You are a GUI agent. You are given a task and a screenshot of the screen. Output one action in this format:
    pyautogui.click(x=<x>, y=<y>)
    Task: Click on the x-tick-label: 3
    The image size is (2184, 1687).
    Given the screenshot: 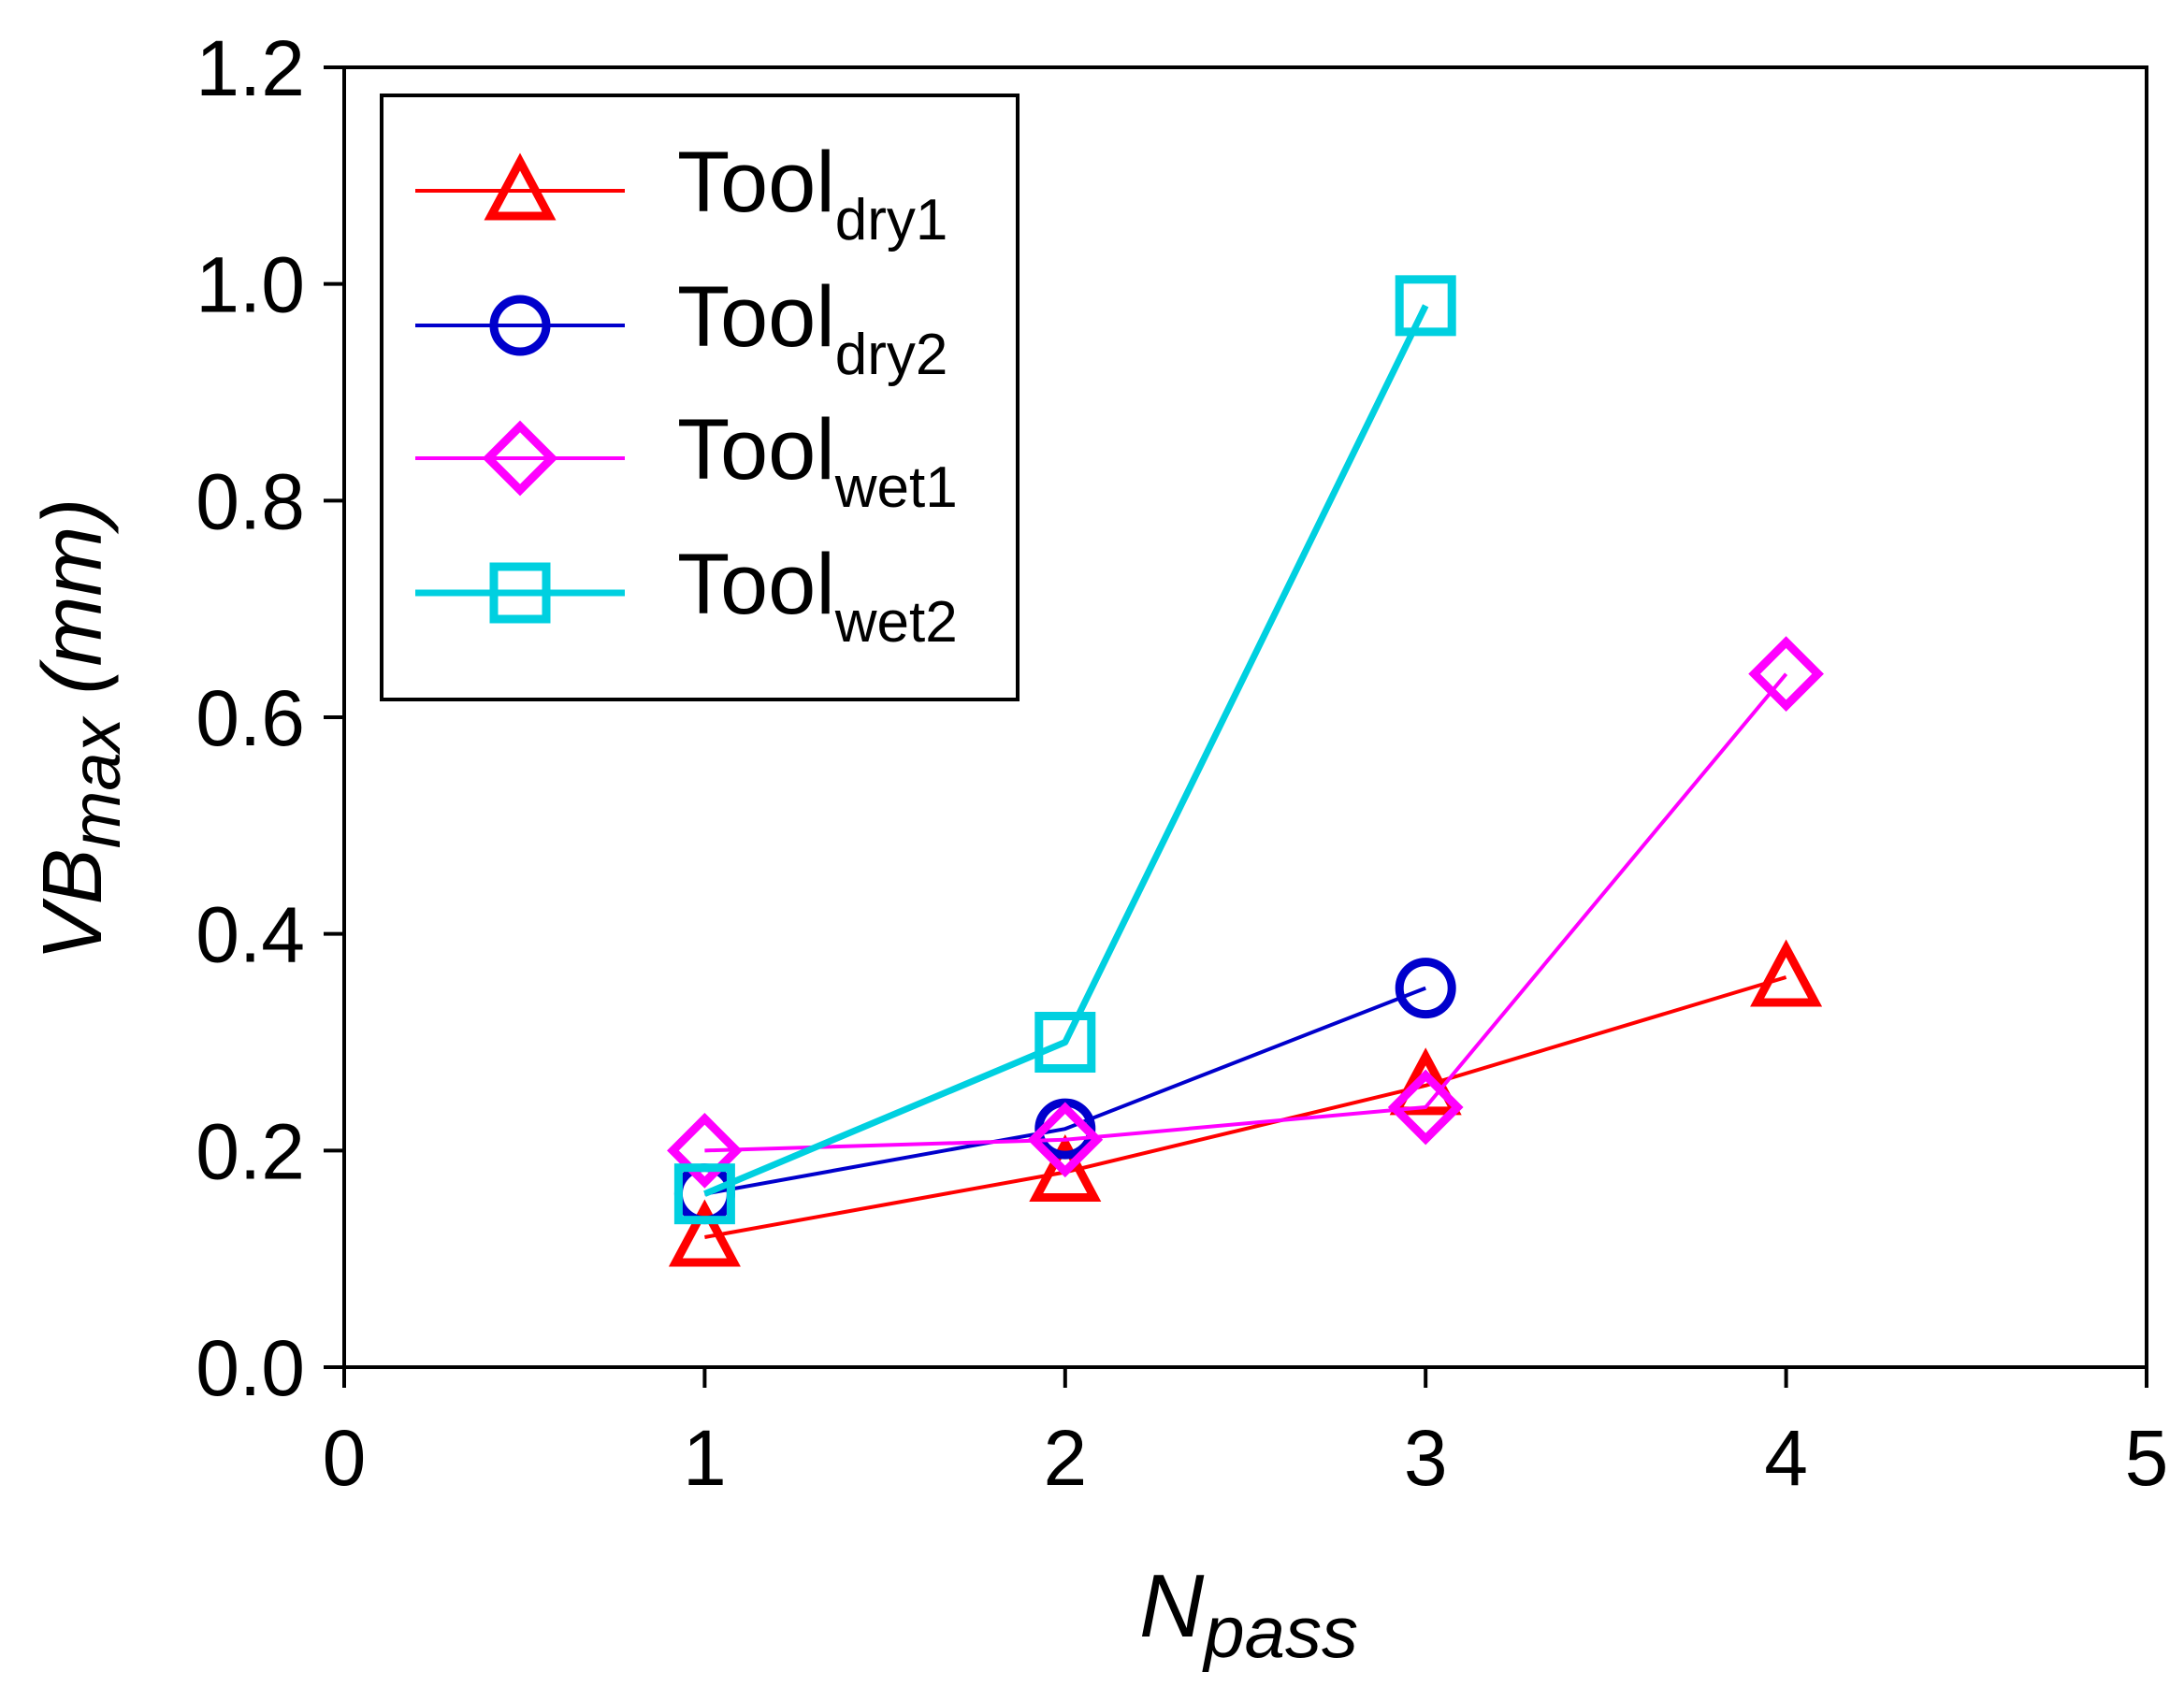 What is the action you would take?
    pyautogui.click(x=1426, y=1458)
    